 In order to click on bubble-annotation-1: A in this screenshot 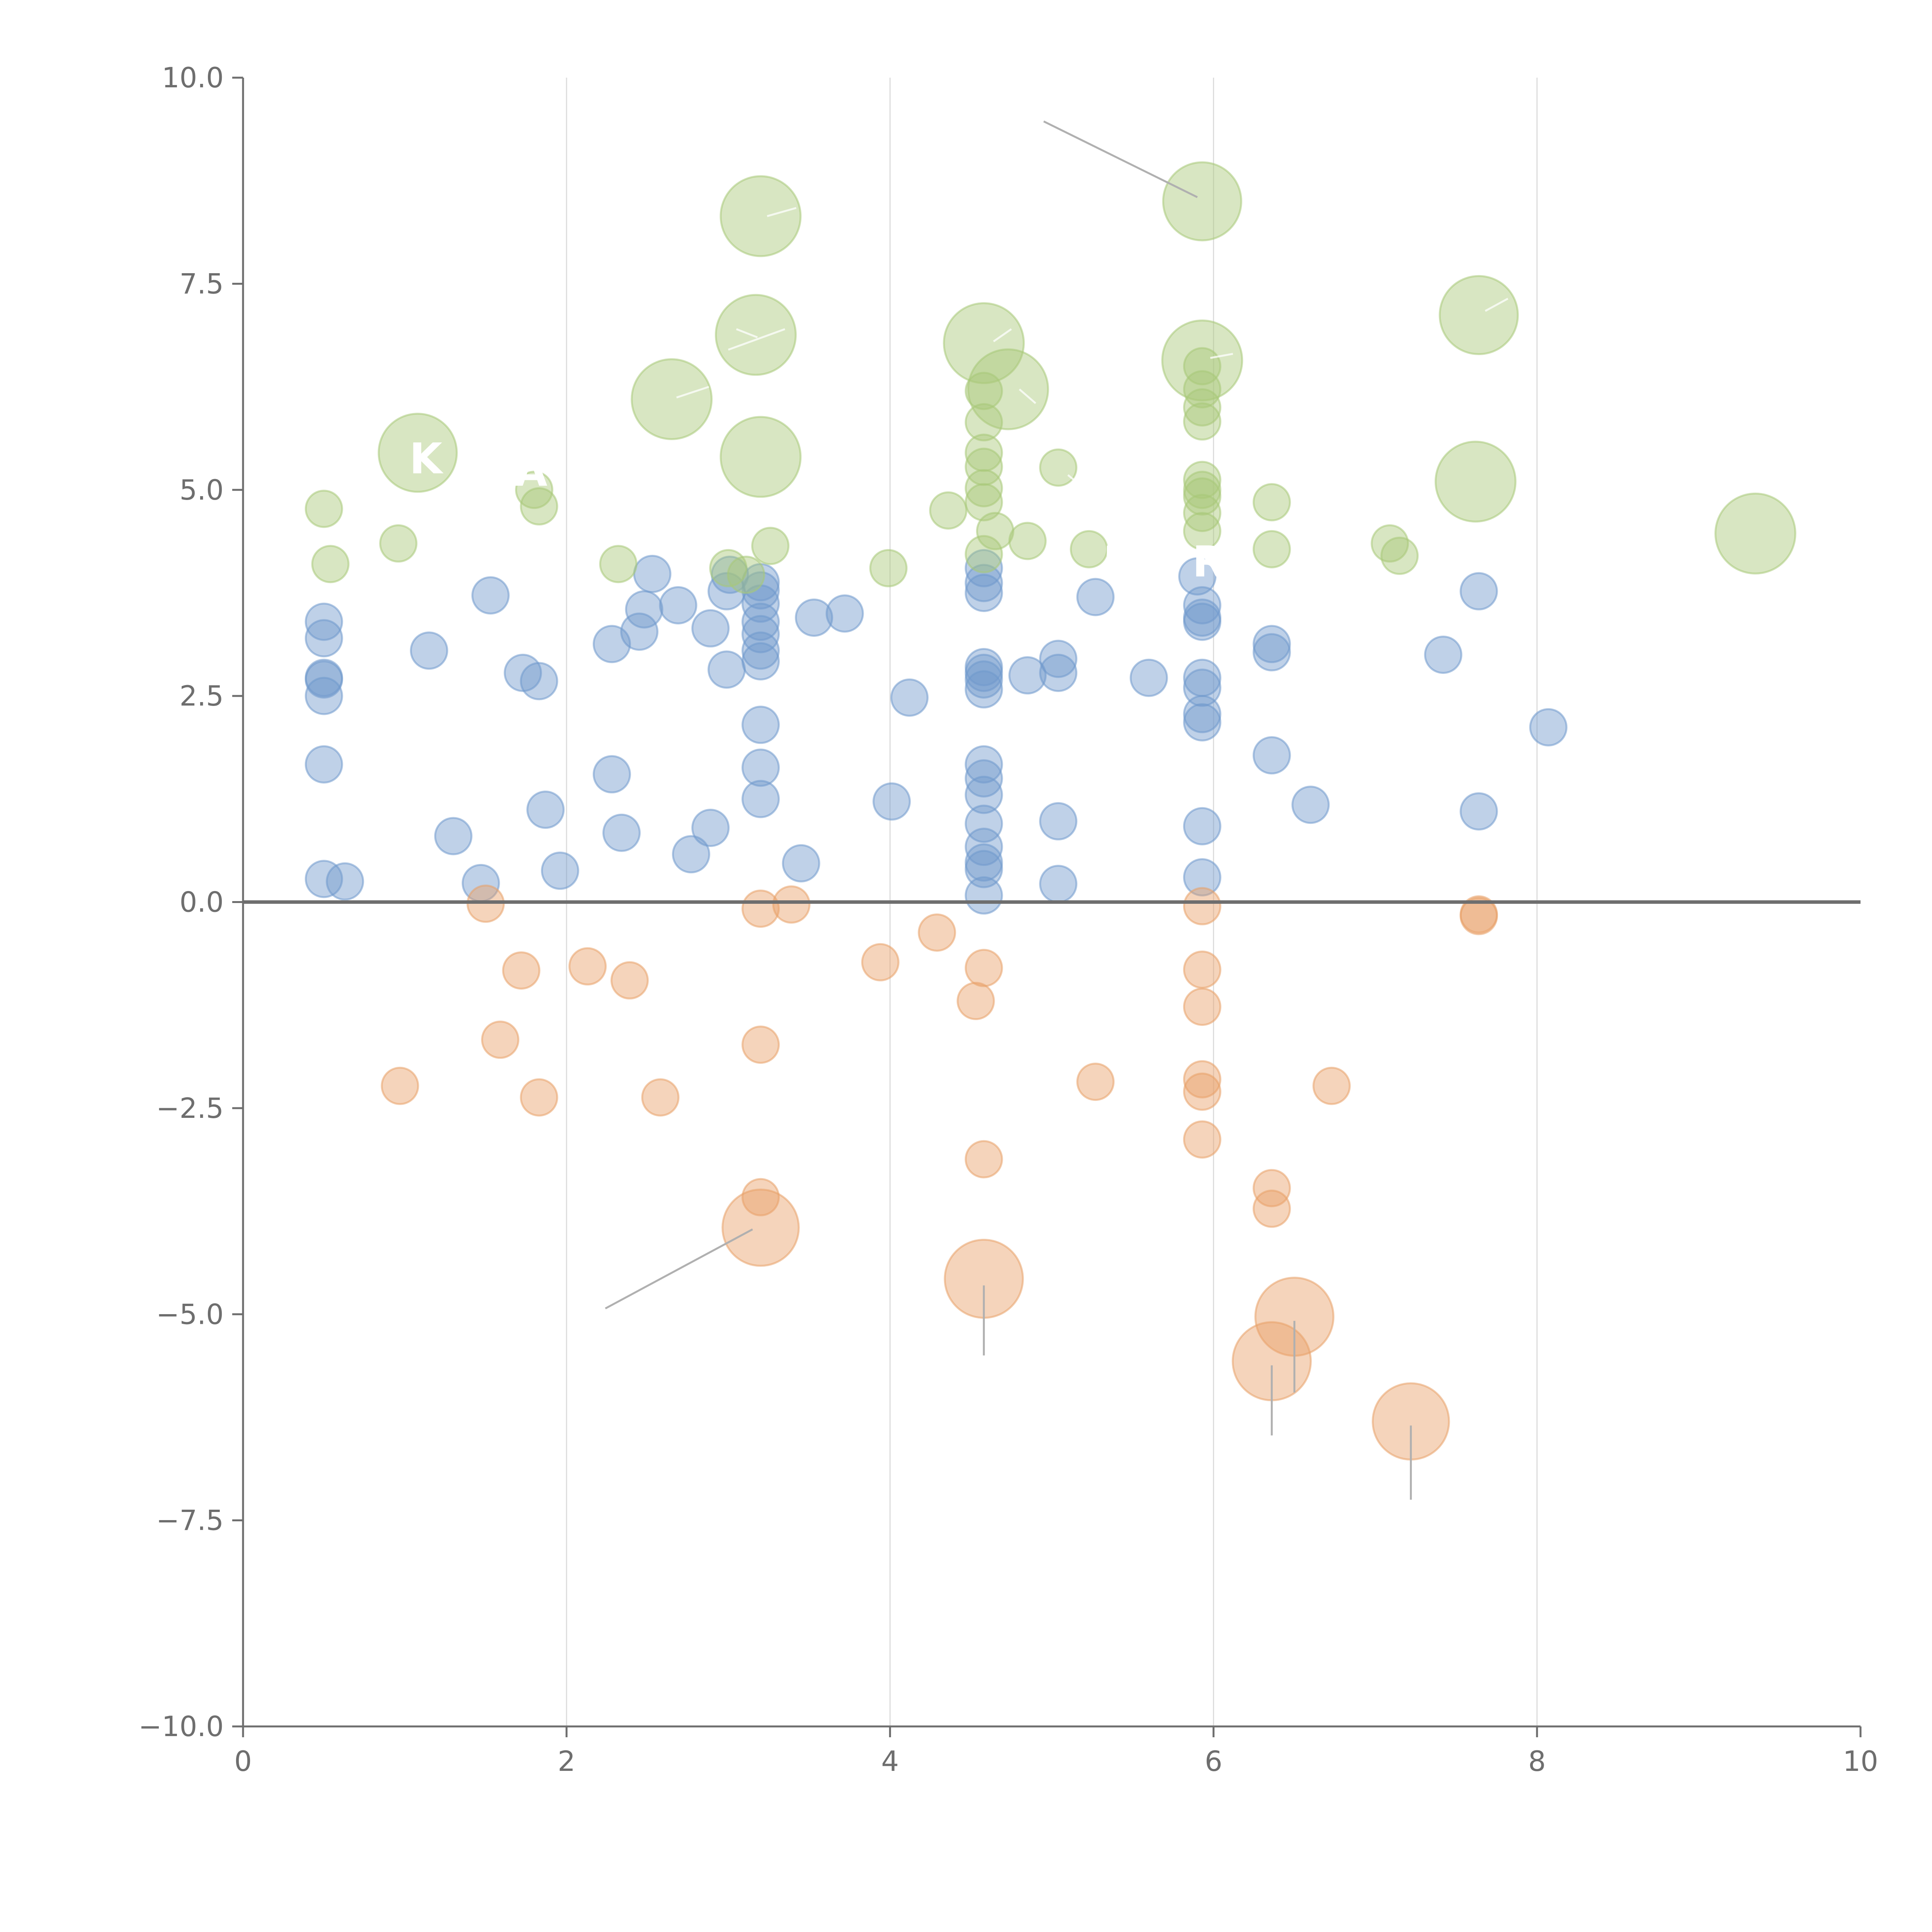, I will do `click(532, 471)`.